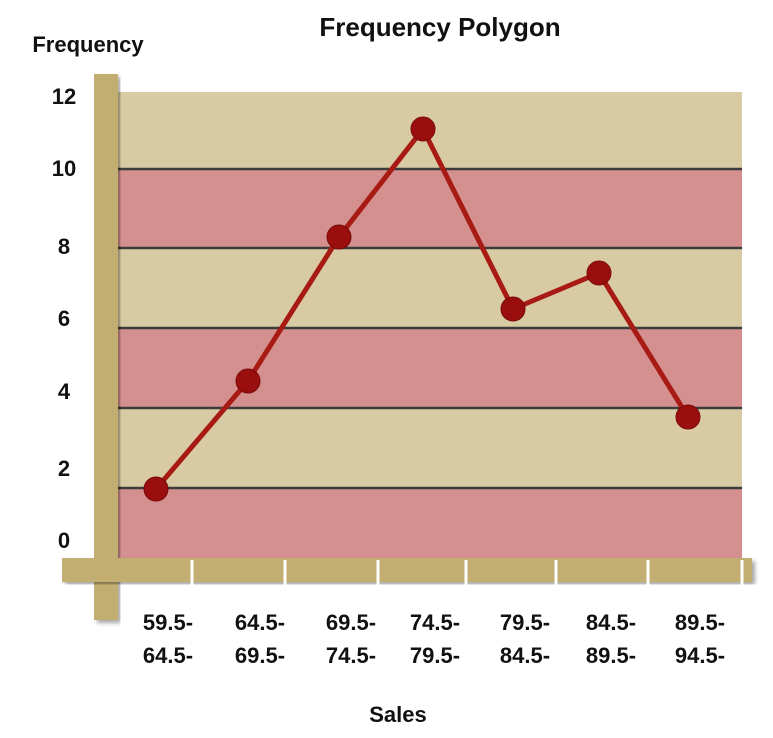 This screenshot has height=738, width=773. Describe the element at coordinates (64, 540) in the screenshot. I see `y-tick-label: 0` at that location.